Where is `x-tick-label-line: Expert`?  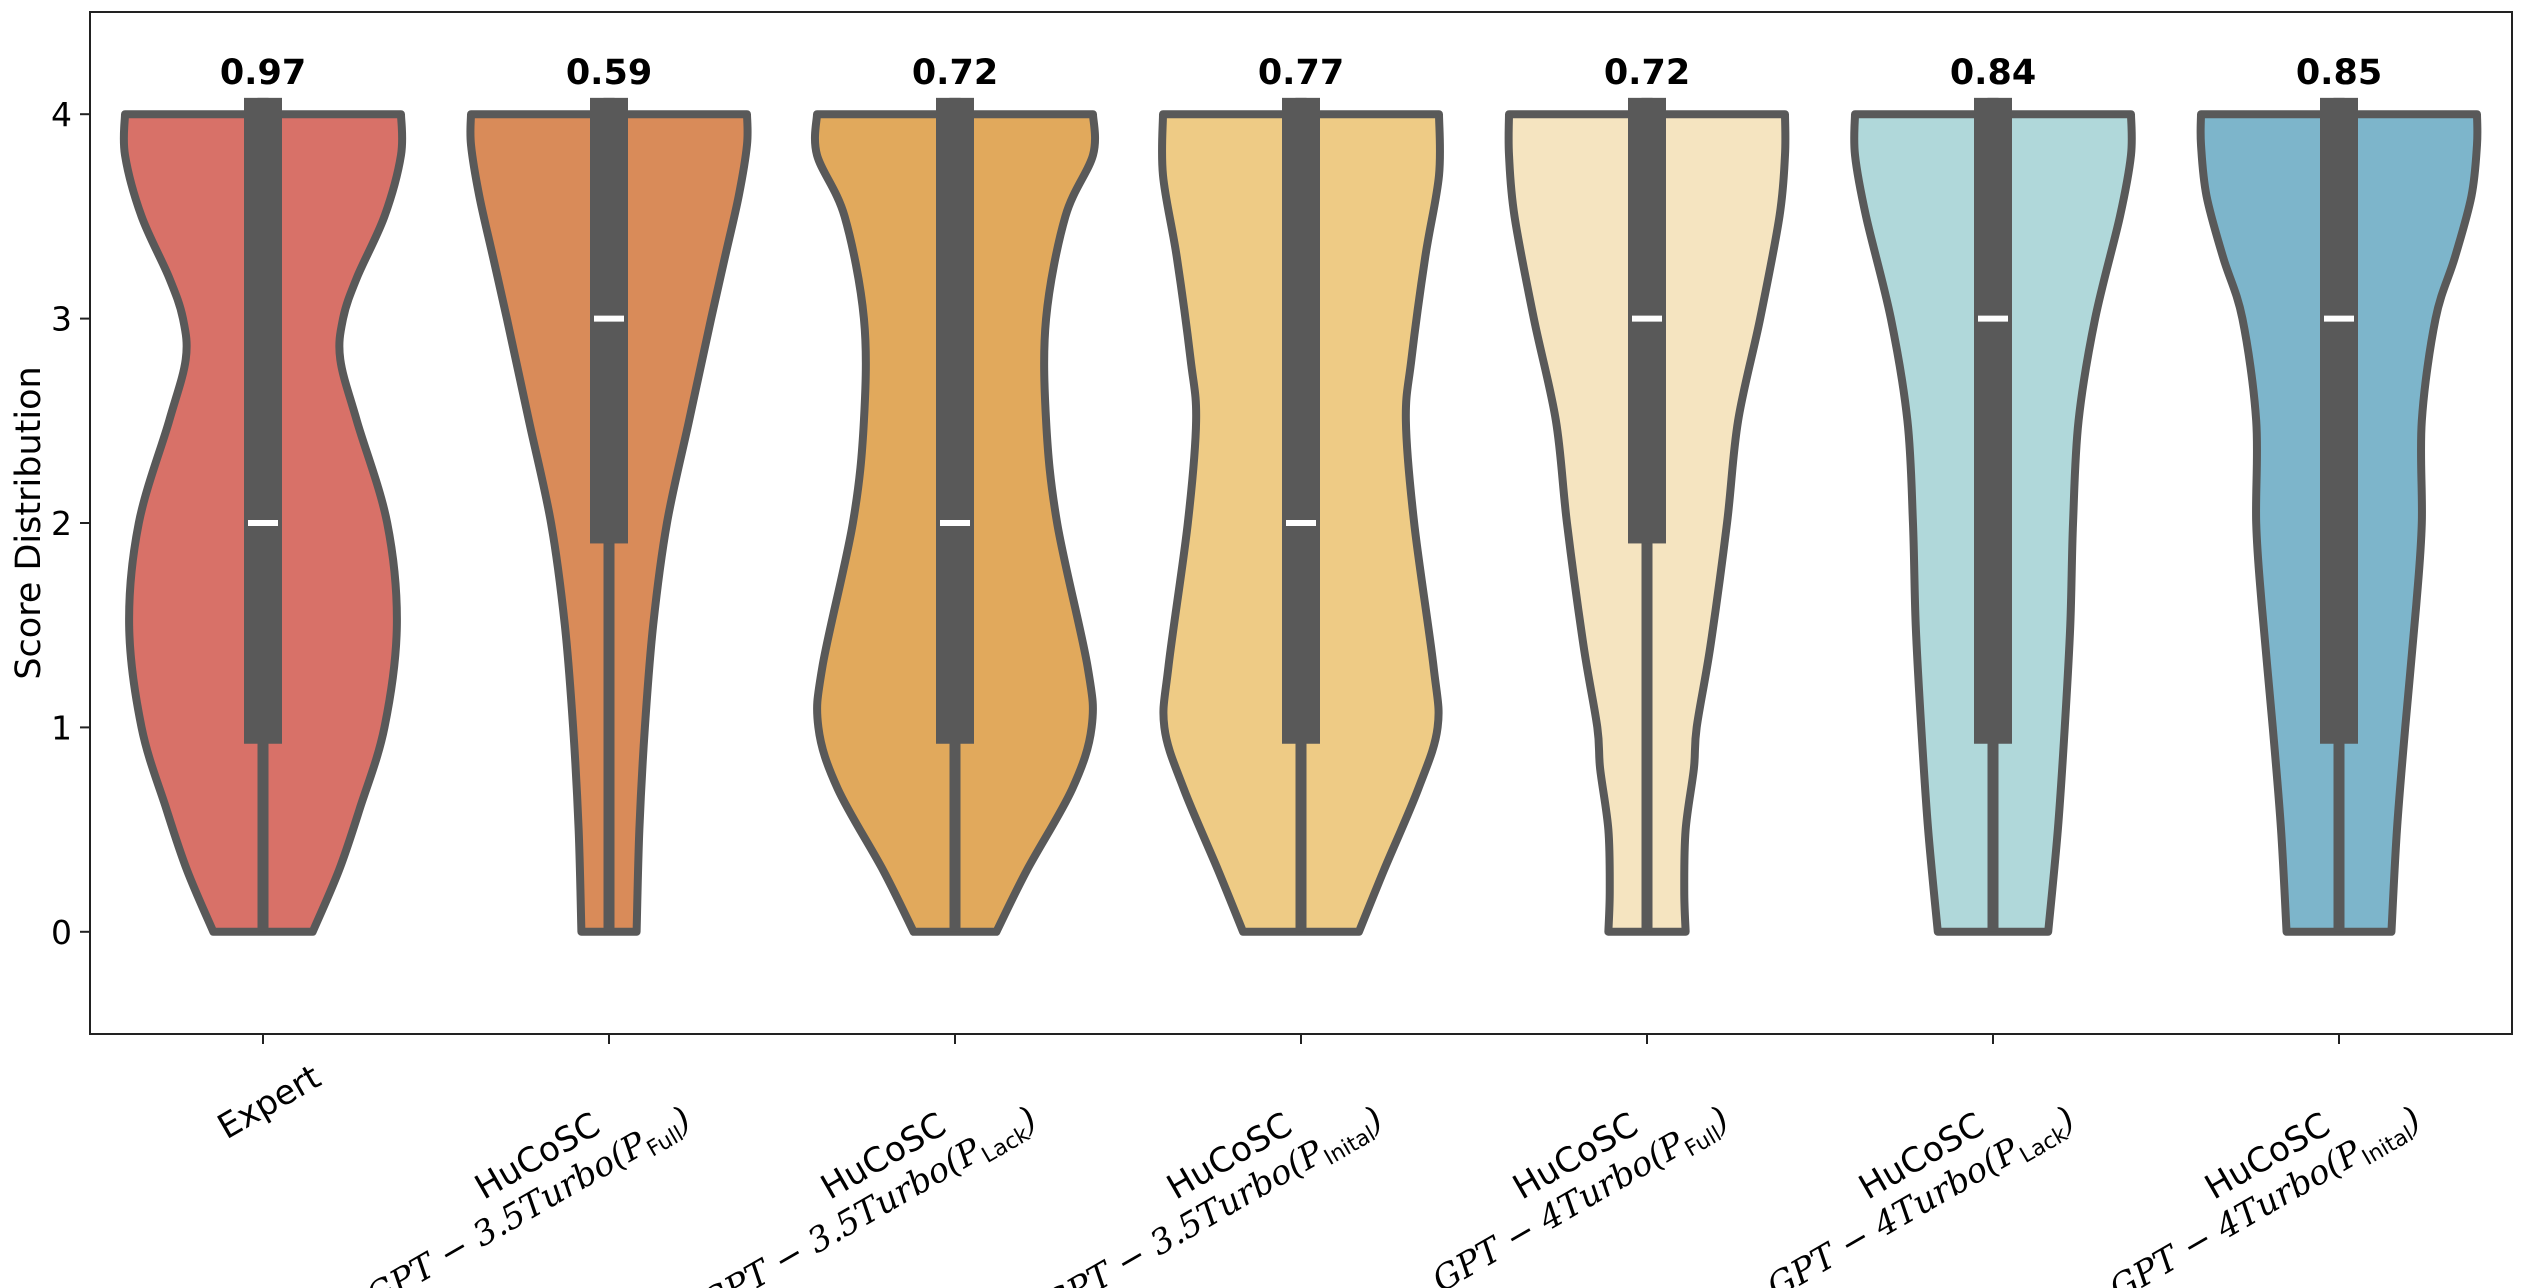 x-tick-label-line: Expert is located at coordinates (269, 1102).